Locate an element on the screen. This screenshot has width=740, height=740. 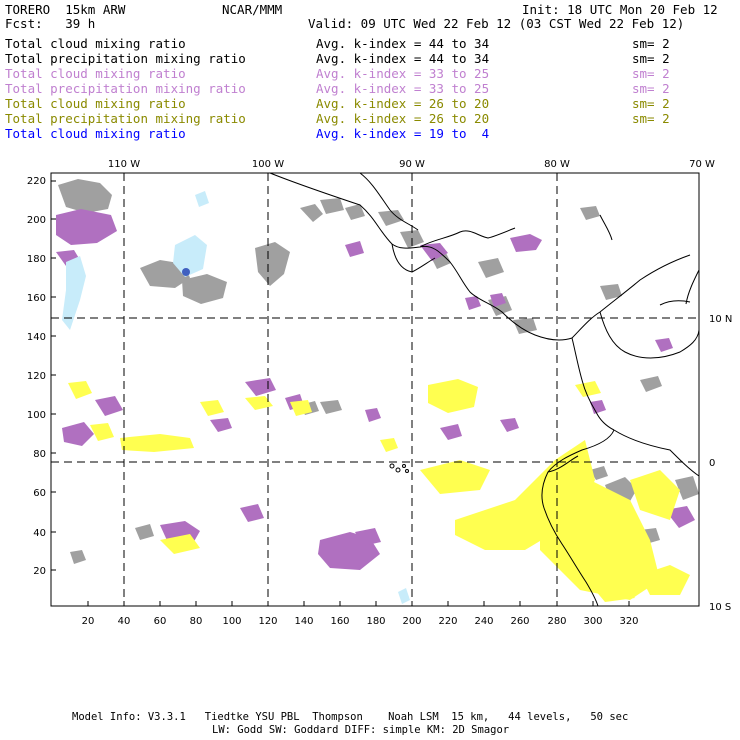
y-tick-label: 140 is located at coordinates (36, 337).